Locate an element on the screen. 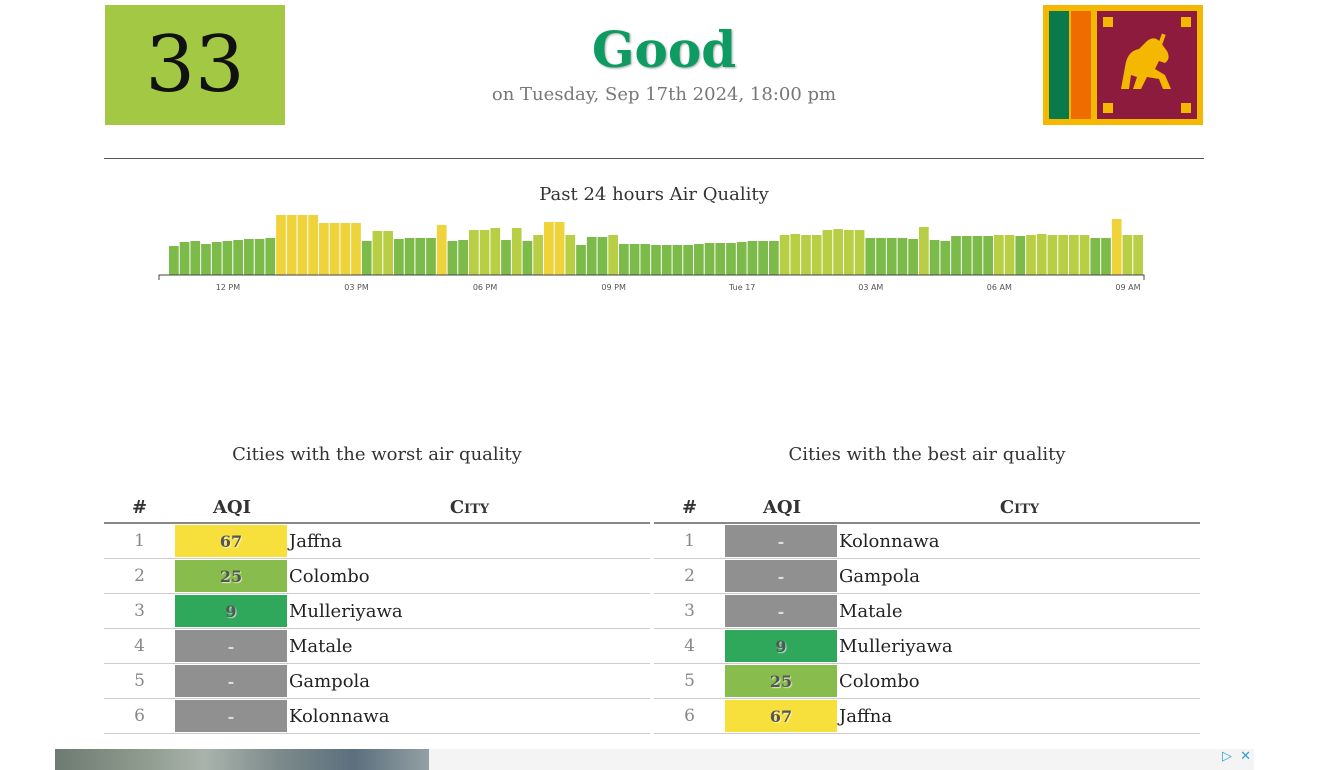 Image resolution: width=1320 pixels, height=770 pixels. table-row: 5- Gampola is located at coordinates (377, 681).